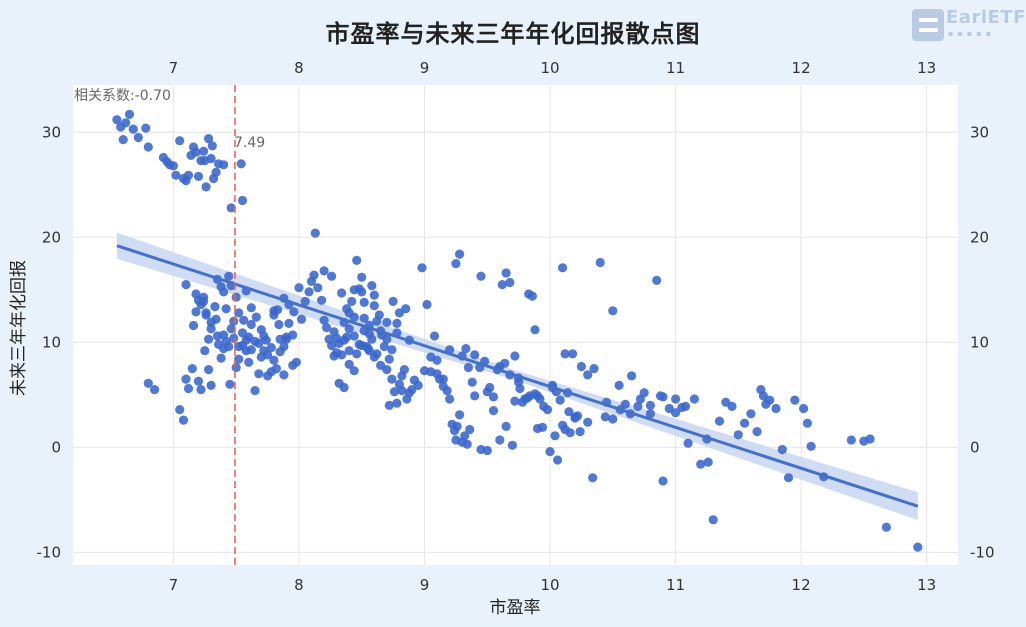  What do you see at coordinates (982, 552) in the screenshot?
I see `y-tick-label-right: -10` at bounding box center [982, 552].